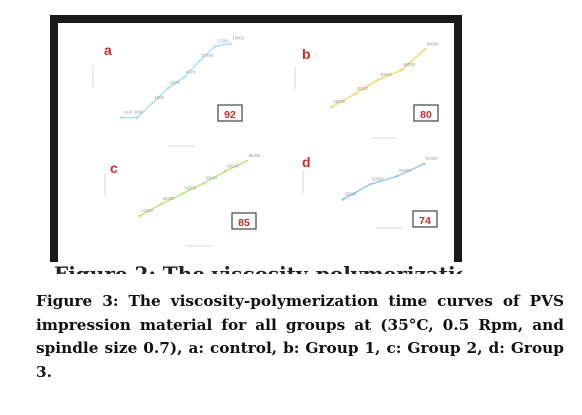 Image resolution: width=582 pixels, height=415 pixels. I want to click on score-badge-text-a: 92, so click(230, 115).